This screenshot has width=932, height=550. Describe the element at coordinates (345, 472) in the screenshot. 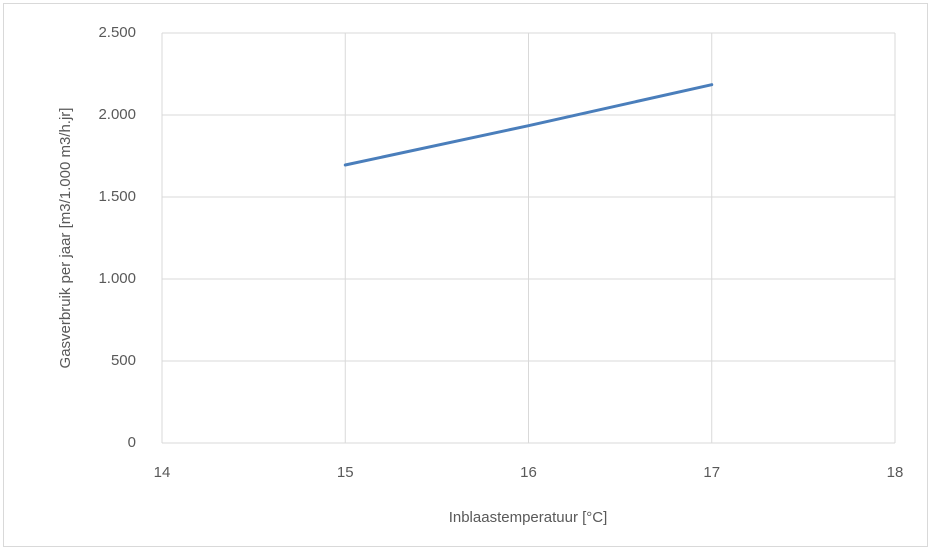

I see `x-tick-label: 15` at that location.